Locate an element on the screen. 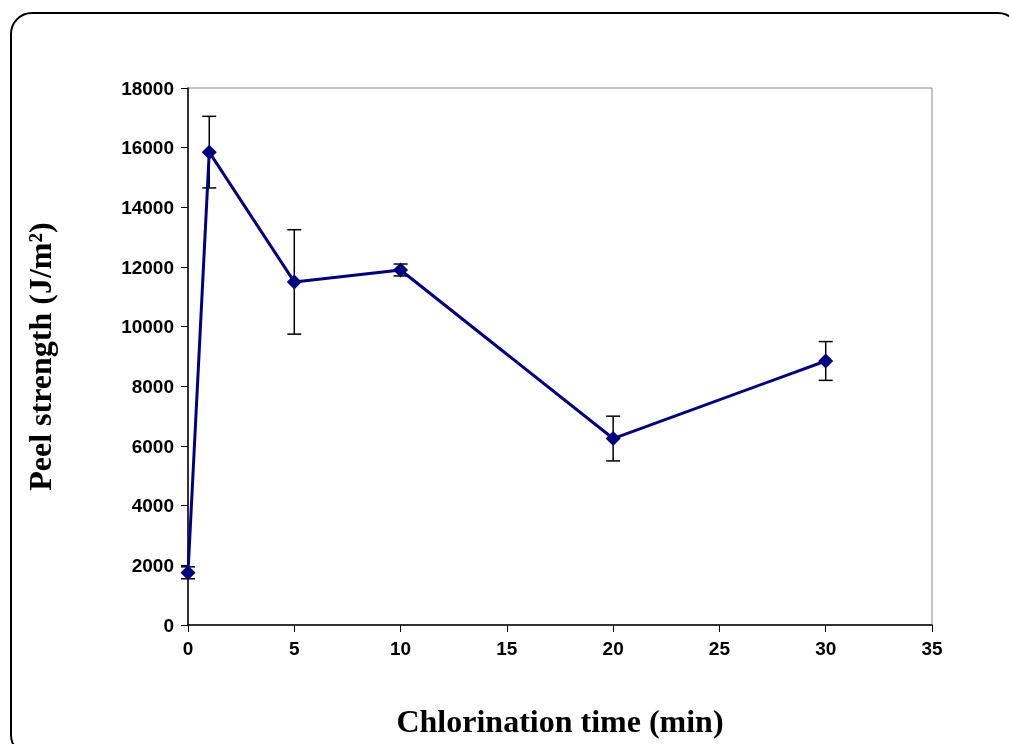 This screenshot has height=744, width=1009. y-tick-label: 10000 is located at coordinates (147, 327).